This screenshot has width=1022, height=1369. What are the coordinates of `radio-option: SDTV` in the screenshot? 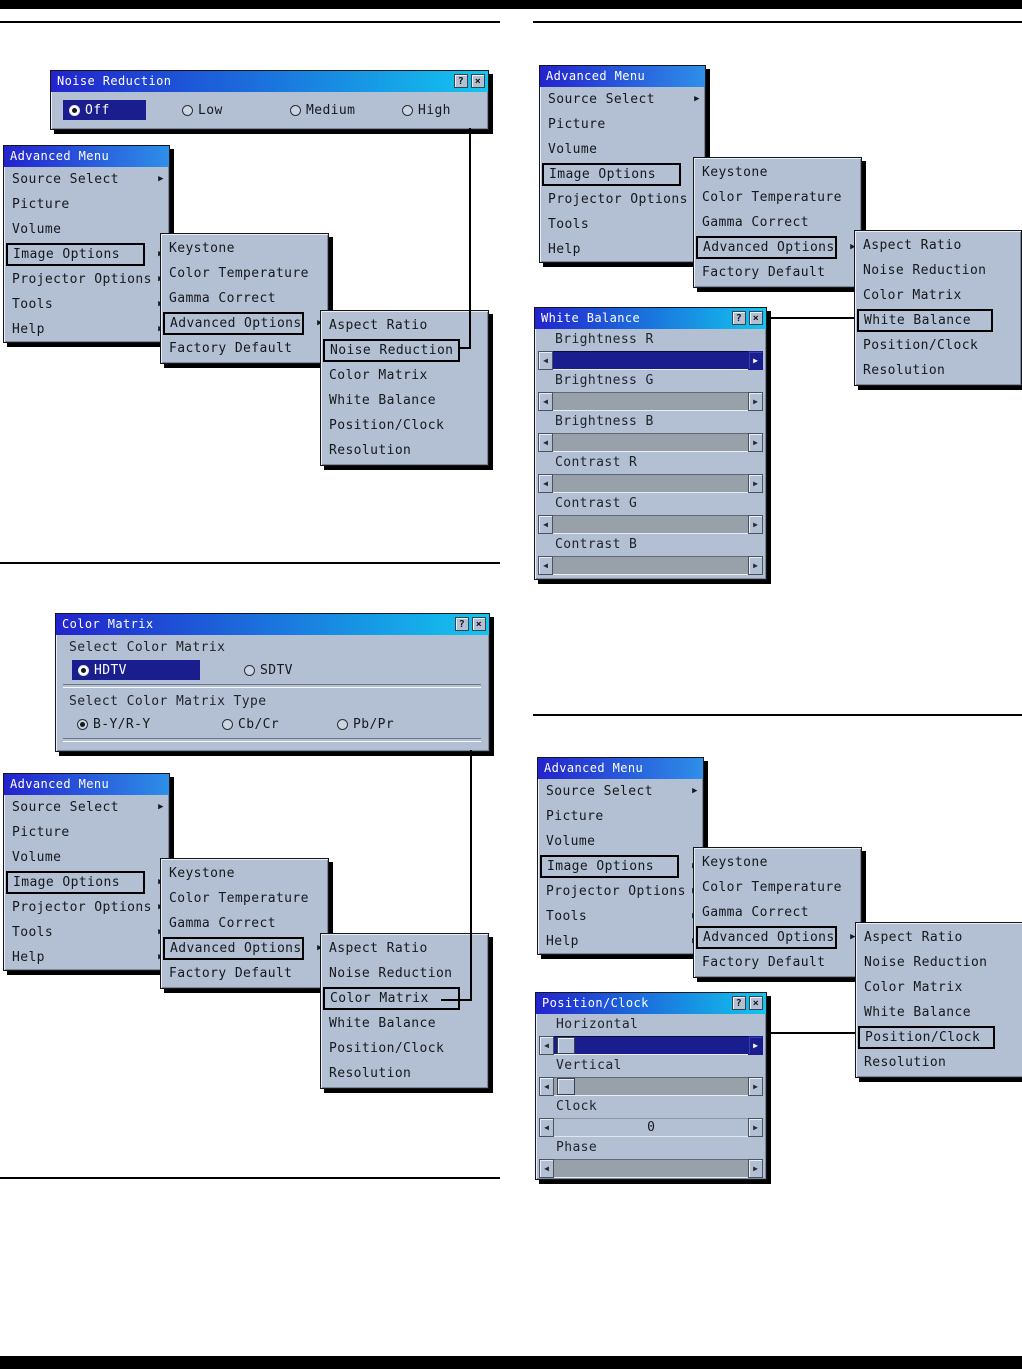 It's located at (268, 670).